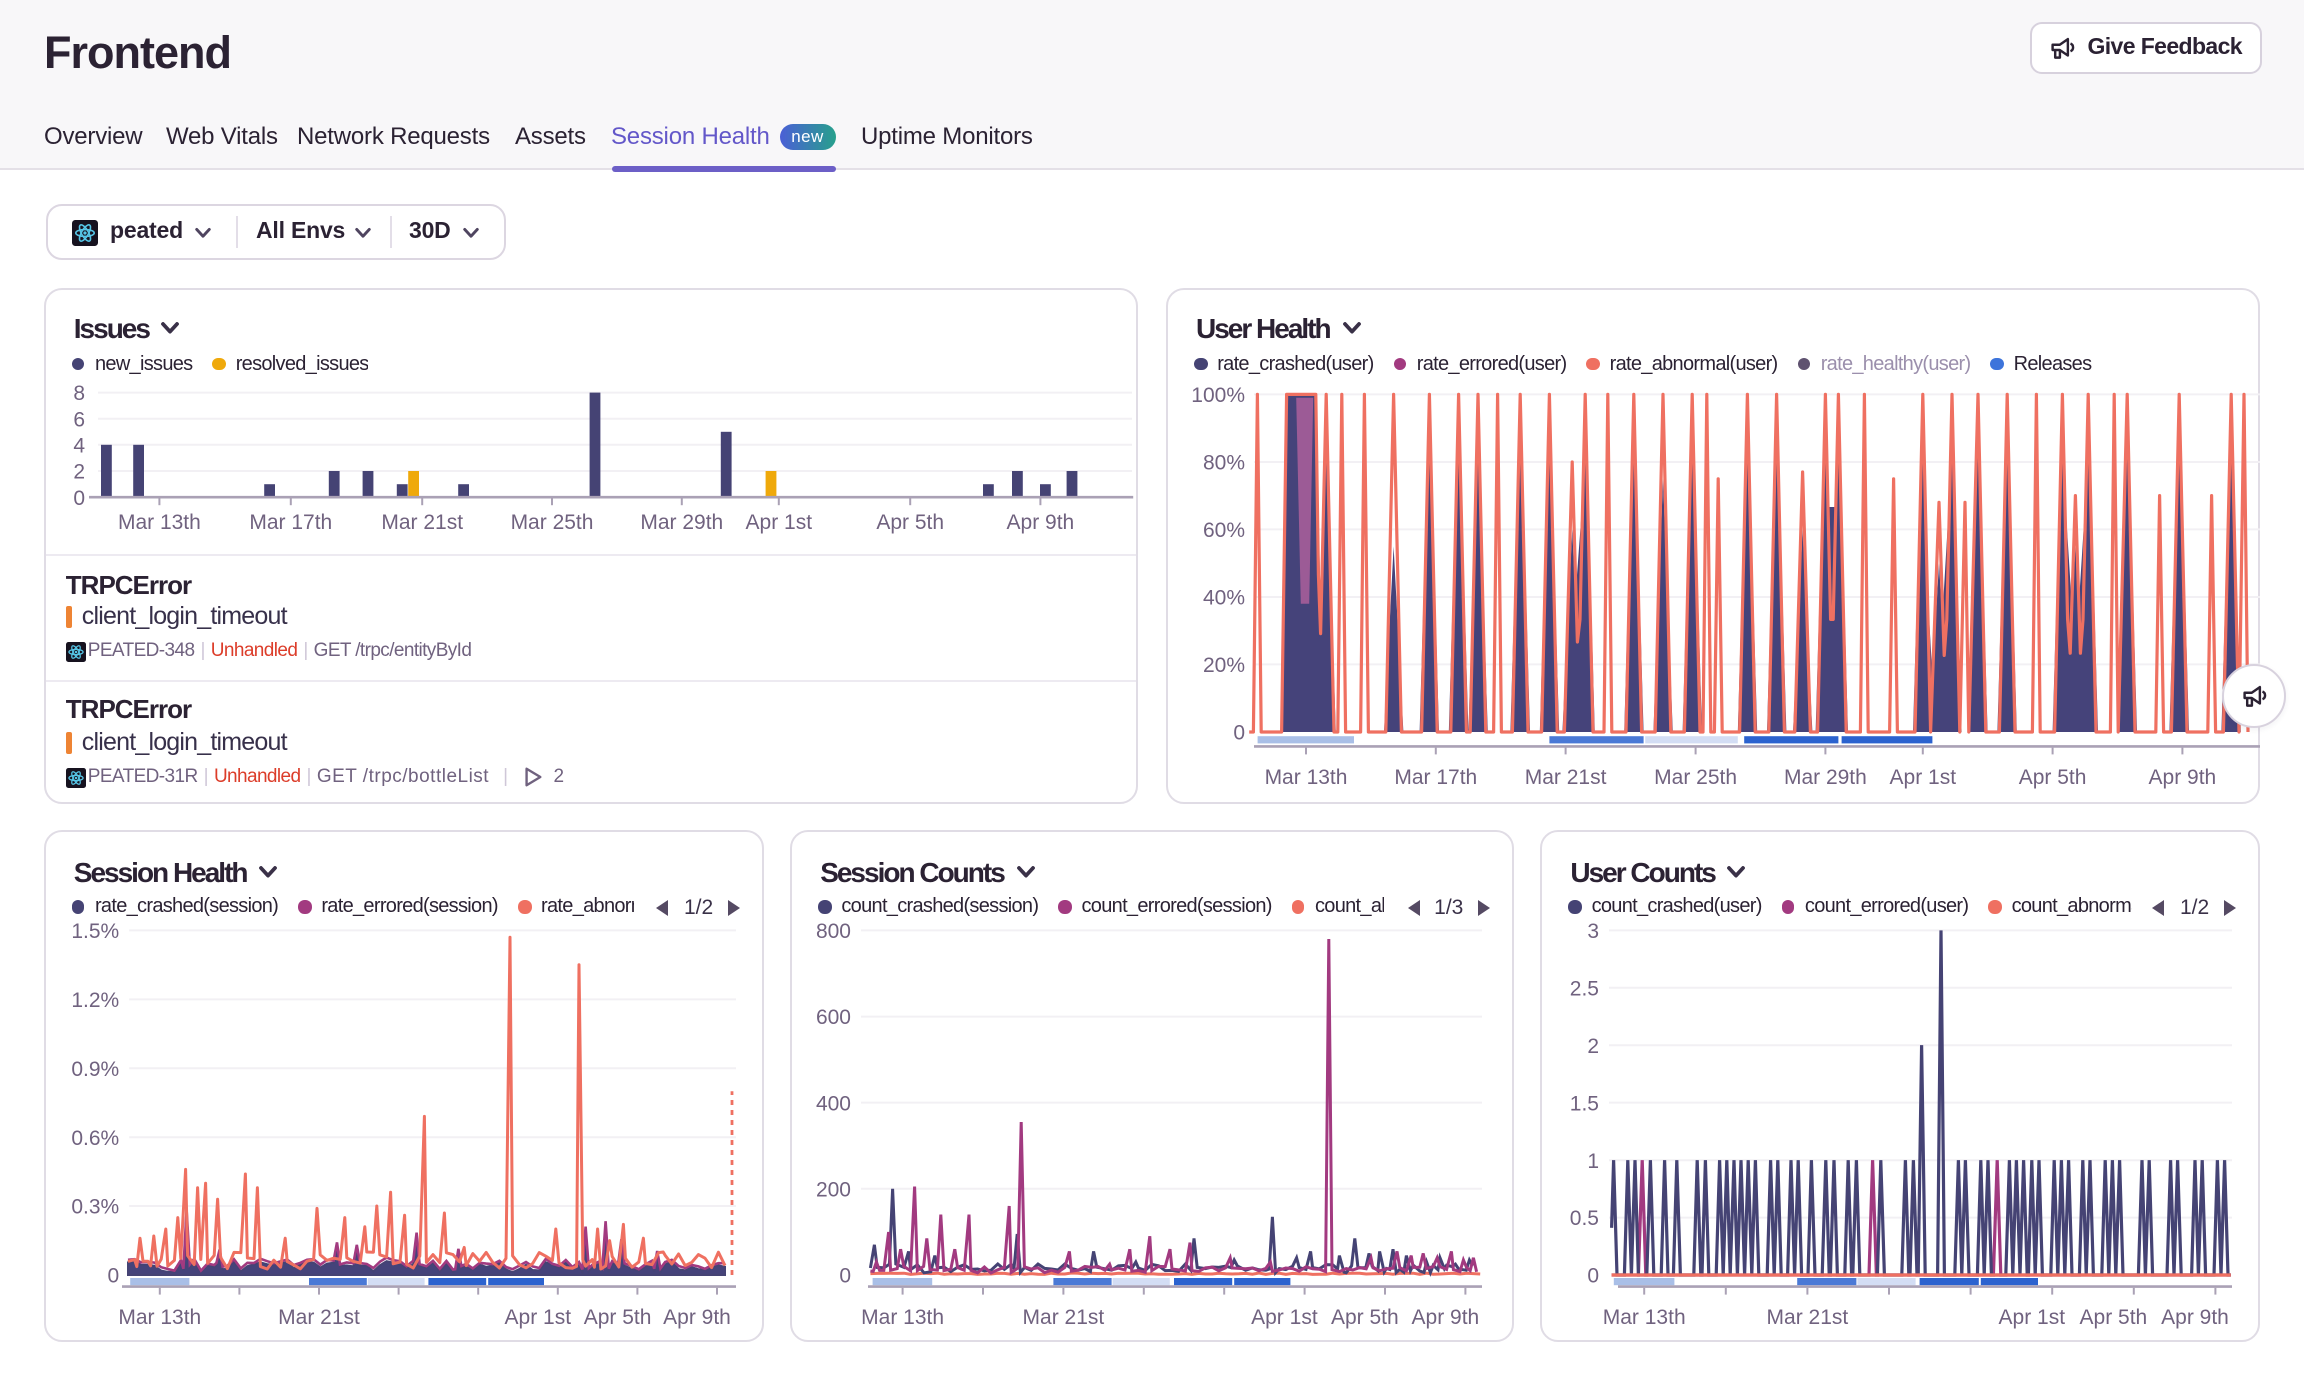 The height and width of the screenshot is (1388, 2304). Describe the element at coordinates (95, 1000) in the screenshot. I see `svg-text: 1.2%` at that location.